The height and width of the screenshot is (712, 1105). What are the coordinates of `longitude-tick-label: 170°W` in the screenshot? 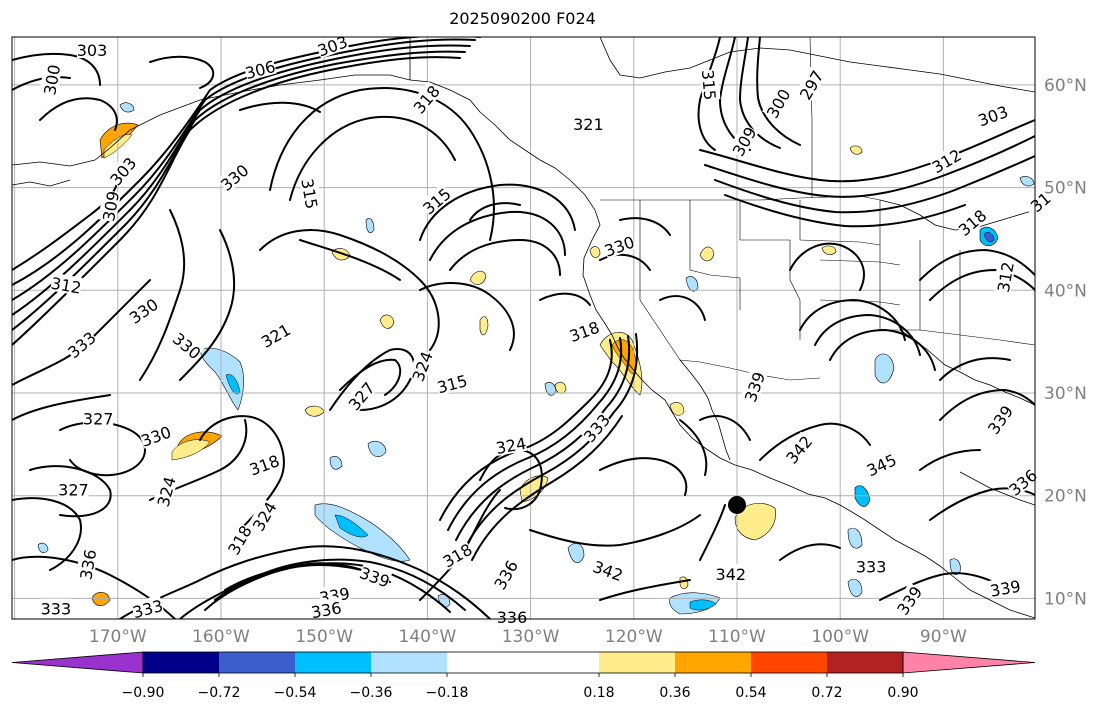 It's located at (118, 637).